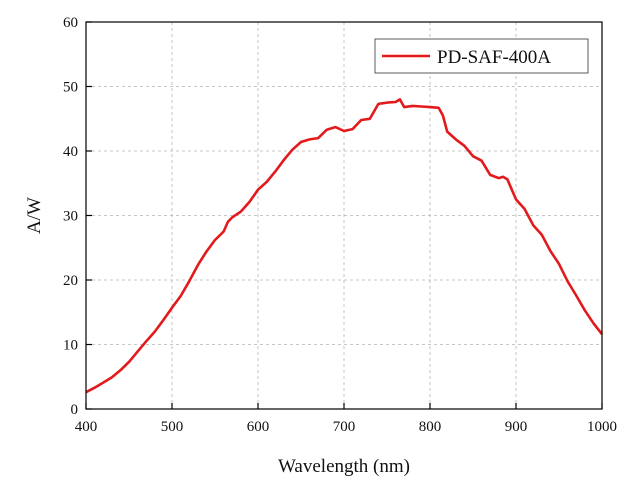 The image size is (644, 494). Describe the element at coordinates (70, 152) in the screenshot. I see `y-tick-label: 40` at that location.